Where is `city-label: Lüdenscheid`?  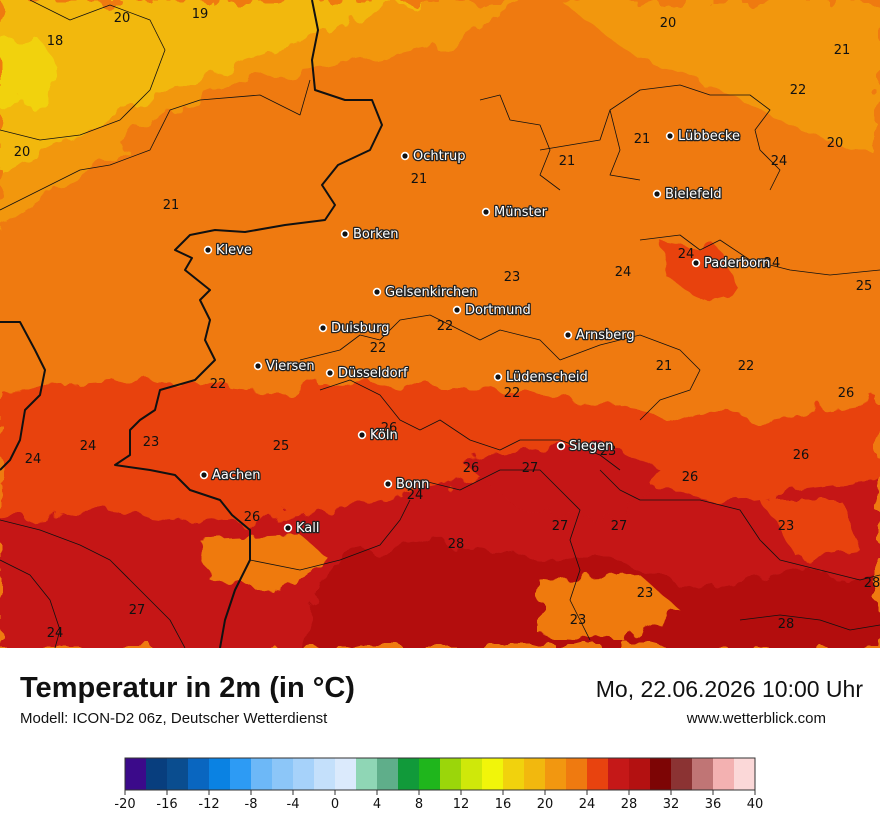
city-label: Lüdenscheid is located at coordinates (547, 377).